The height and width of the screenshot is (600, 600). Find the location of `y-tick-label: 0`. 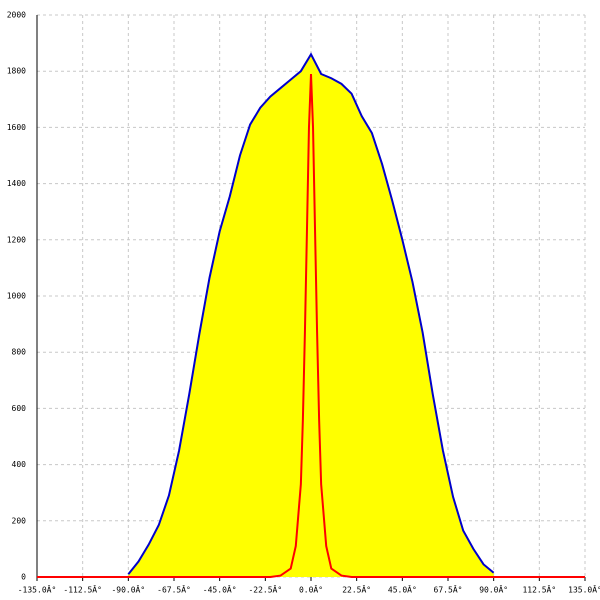

y-tick-label: 0 is located at coordinates (23, 577).